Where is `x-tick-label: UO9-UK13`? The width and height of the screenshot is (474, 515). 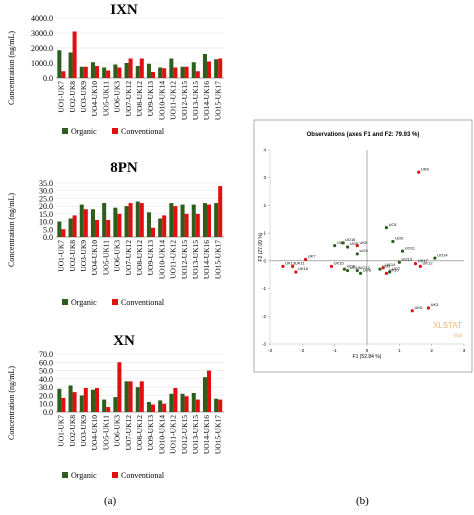 x-tick-label: UO9-UK13 is located at coordinates (150, 258).